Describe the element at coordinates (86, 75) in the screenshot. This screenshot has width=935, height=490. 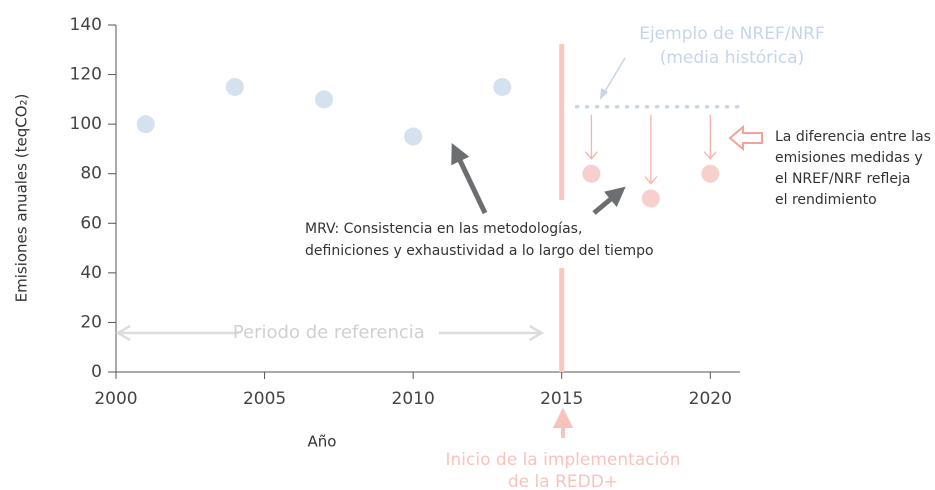
I see `y-tick-label: 120` at that location.